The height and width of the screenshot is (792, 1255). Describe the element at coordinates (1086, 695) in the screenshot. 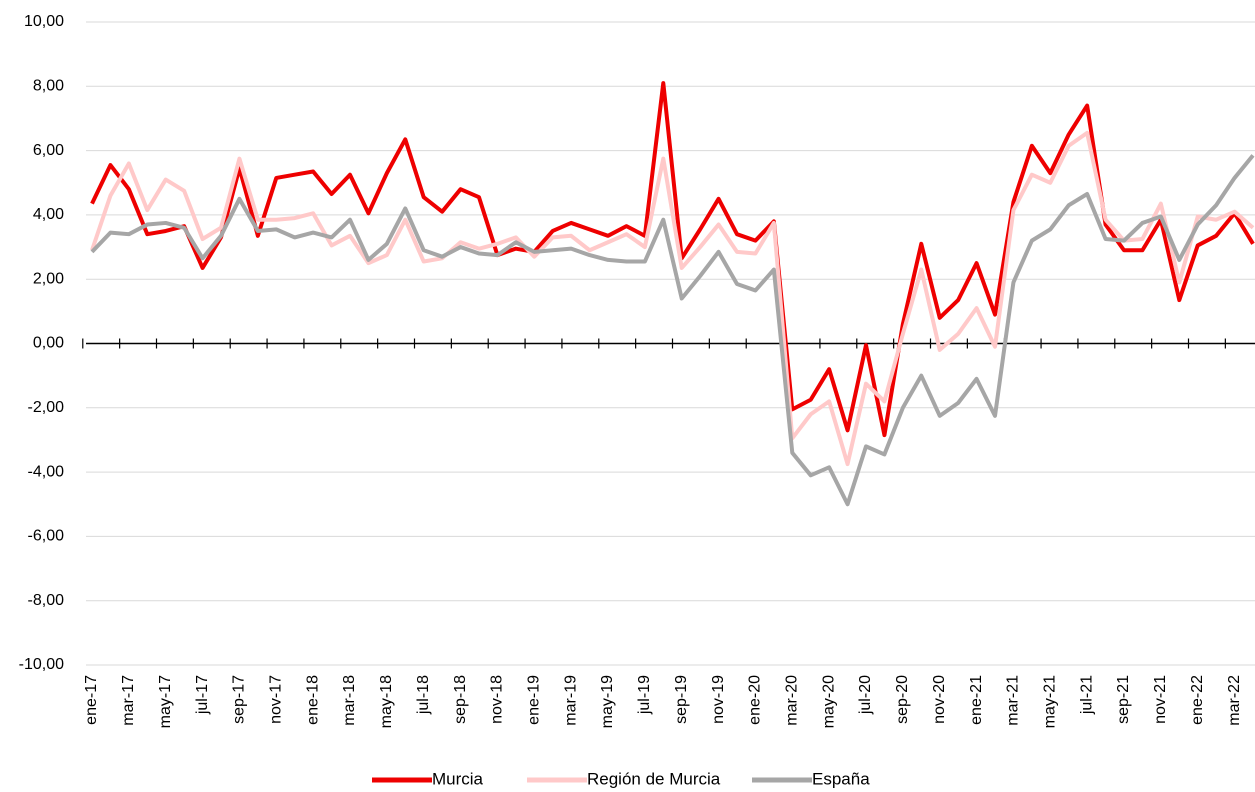

I see `x-tick-label: jul-21` at that location.